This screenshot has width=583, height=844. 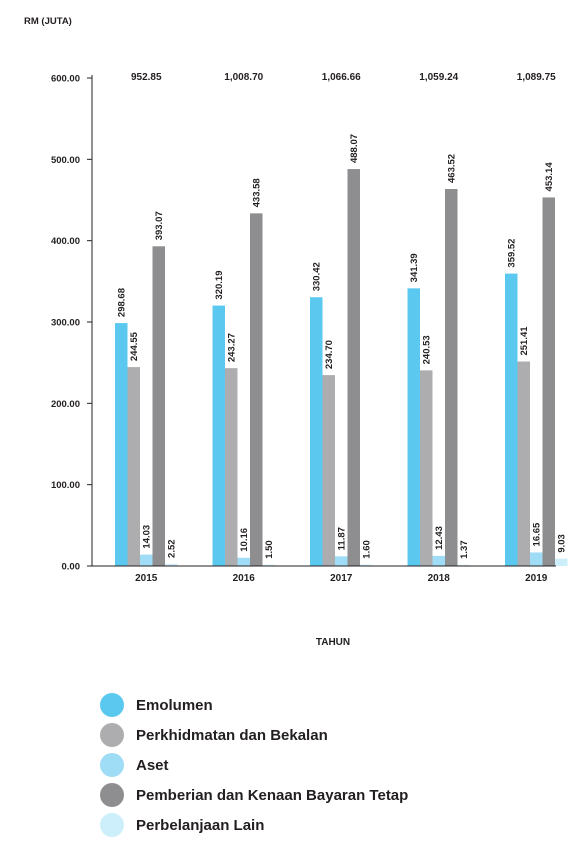 What do you see at coordinates (244, 540) in the screenshot?
I see `bar-value-label: 10.16` at bounding box center [244, 540].